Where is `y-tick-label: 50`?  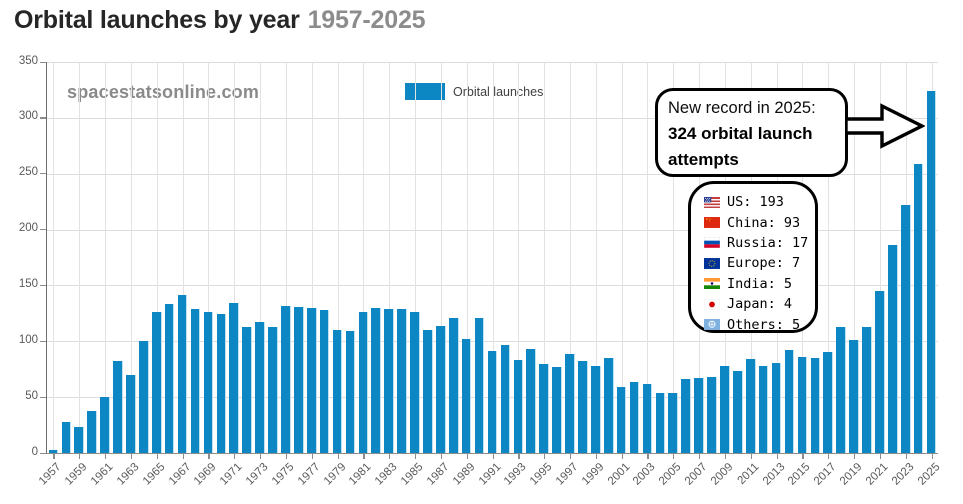 y-tick-label: 50 is located at coordinates (31, 395).